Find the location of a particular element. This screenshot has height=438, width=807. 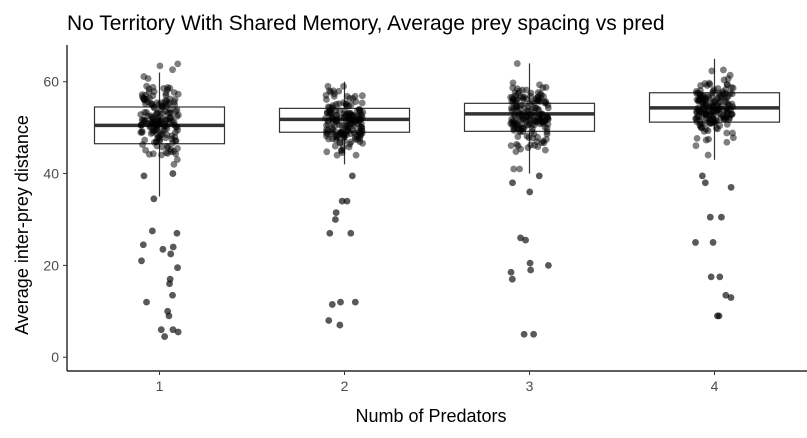

y-tick-label: 0 is located at coordinates (55, 357).